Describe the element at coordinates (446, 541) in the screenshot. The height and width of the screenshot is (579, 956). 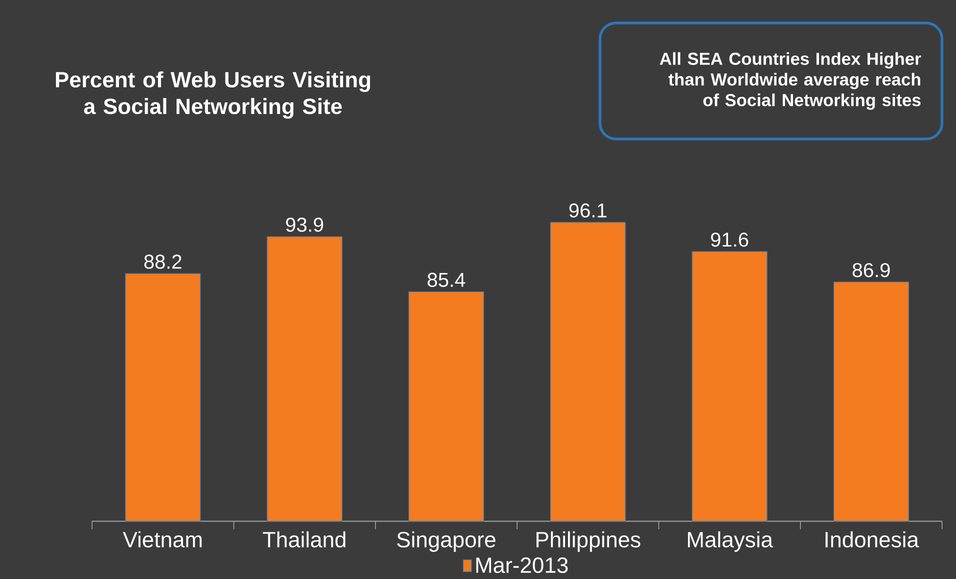
I see `x-tick-label: Singapore` at that location.